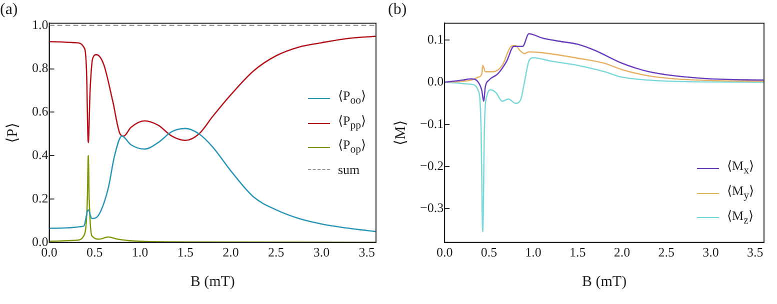  I want to click on legend-label: ⟨P$_{oo}$⟩, so click(352, 98).